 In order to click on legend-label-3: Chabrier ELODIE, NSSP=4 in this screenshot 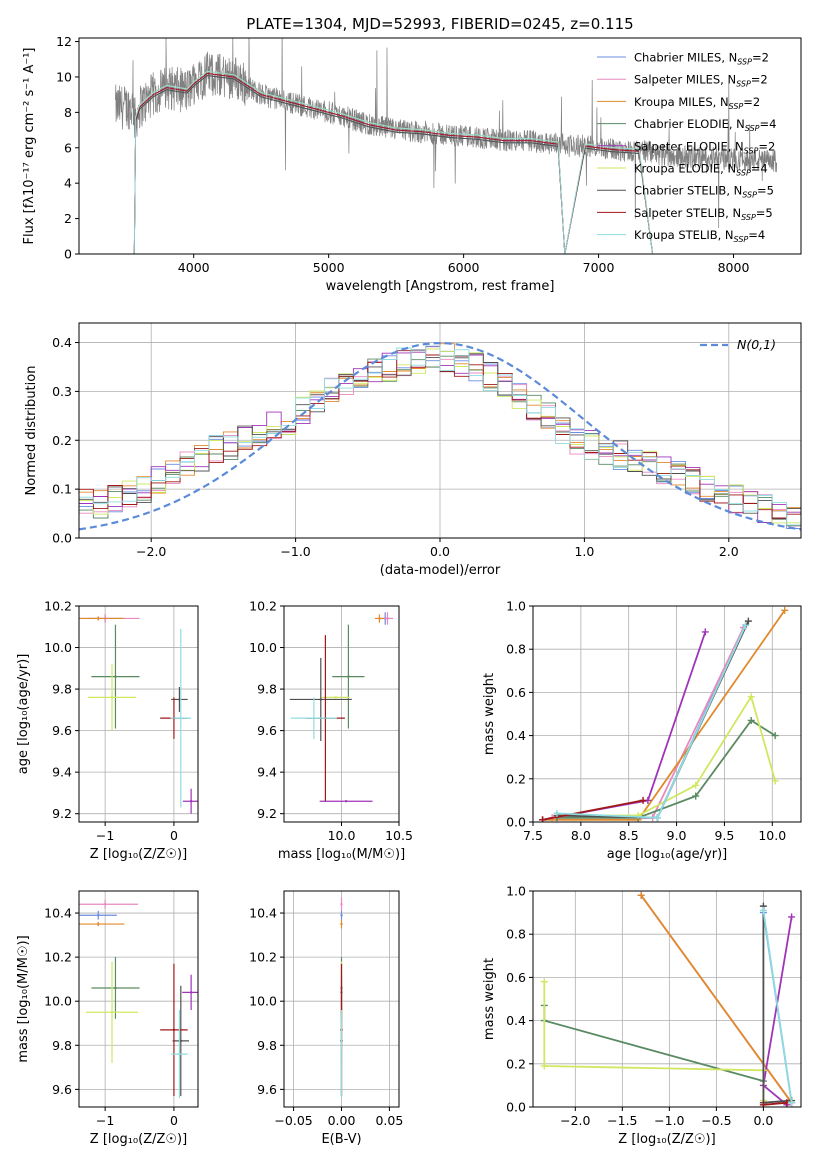, I will do `click(705, 125)`.